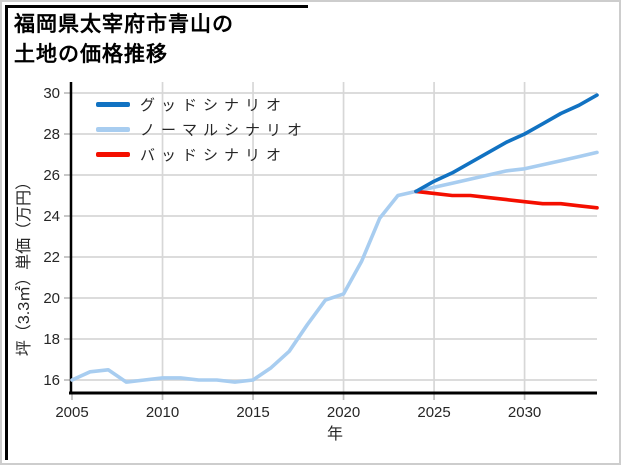 This screenshot has height=465, width=621. I want to click on bad-scenario-line, so click(506, 199).